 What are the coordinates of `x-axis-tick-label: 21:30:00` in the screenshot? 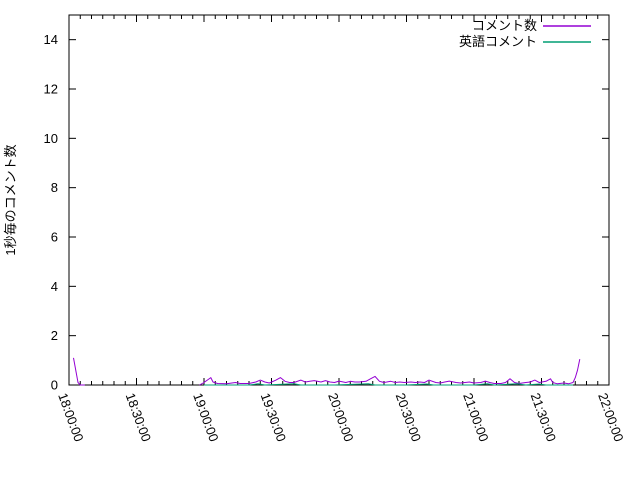 It's located at (543, 417).